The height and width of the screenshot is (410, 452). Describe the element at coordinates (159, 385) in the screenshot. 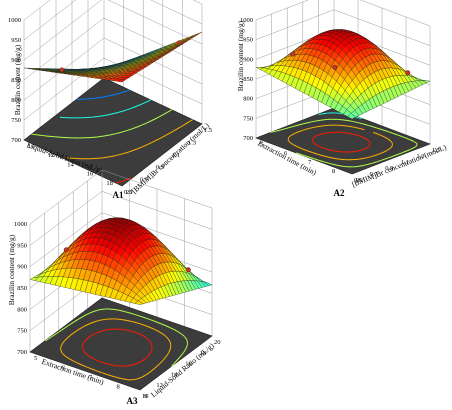

I see `axis-b-tick-label: 12` at that location.